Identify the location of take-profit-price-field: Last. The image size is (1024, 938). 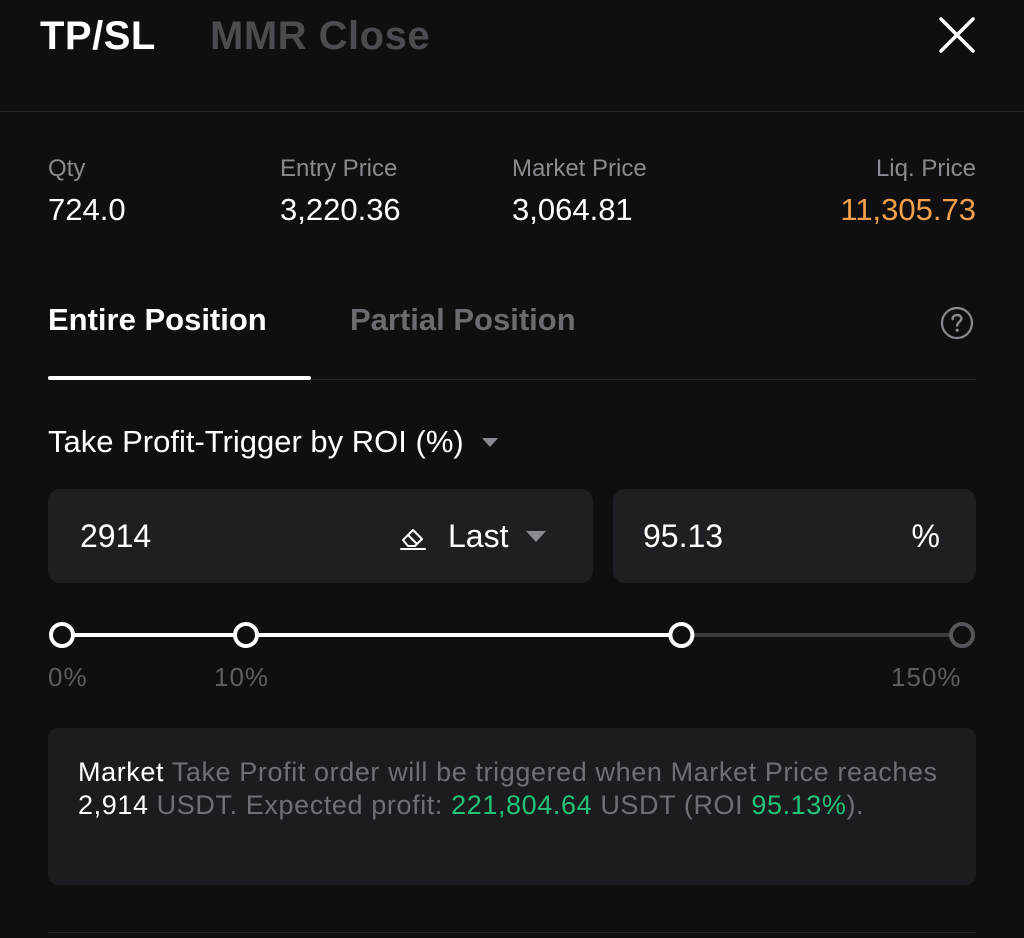
(320, 536).